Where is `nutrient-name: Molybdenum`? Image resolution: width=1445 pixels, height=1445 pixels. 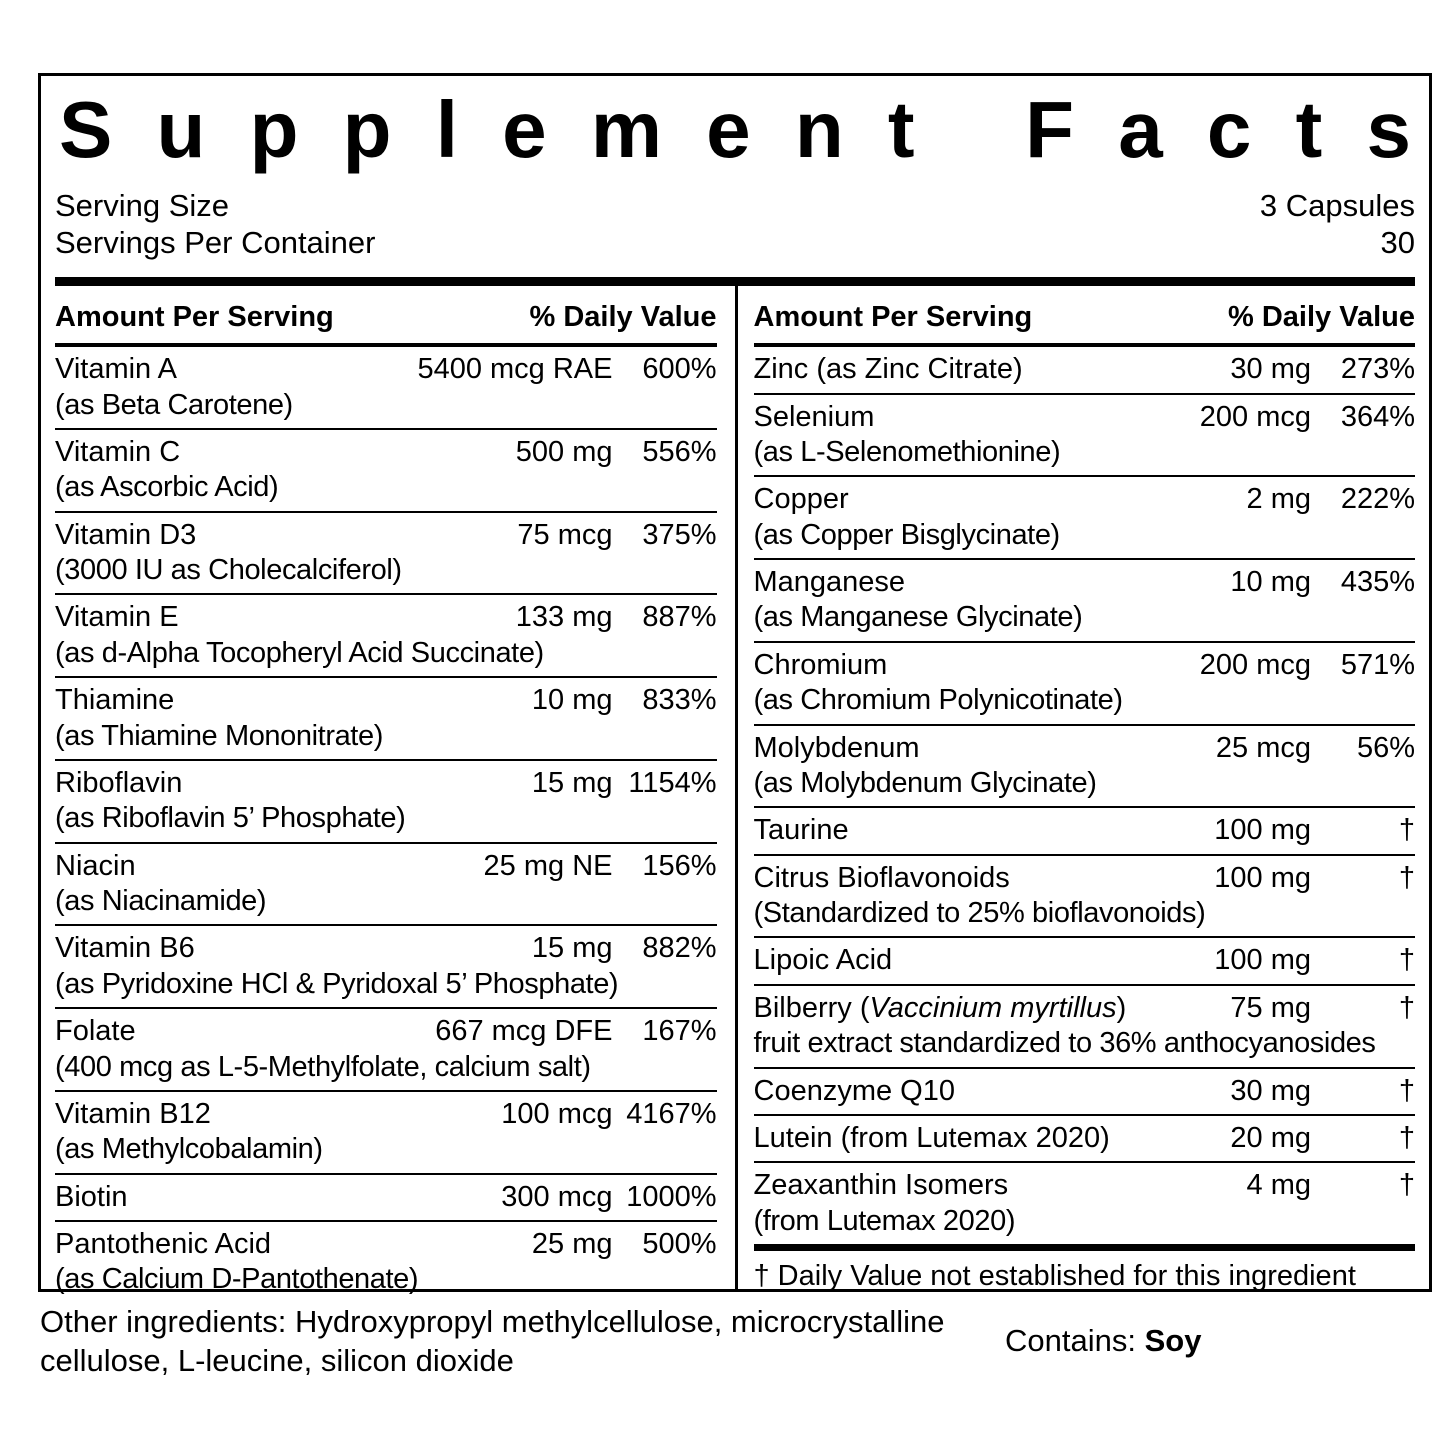
nutrient-name: Molybdenum is located at coordinates (836, 747).